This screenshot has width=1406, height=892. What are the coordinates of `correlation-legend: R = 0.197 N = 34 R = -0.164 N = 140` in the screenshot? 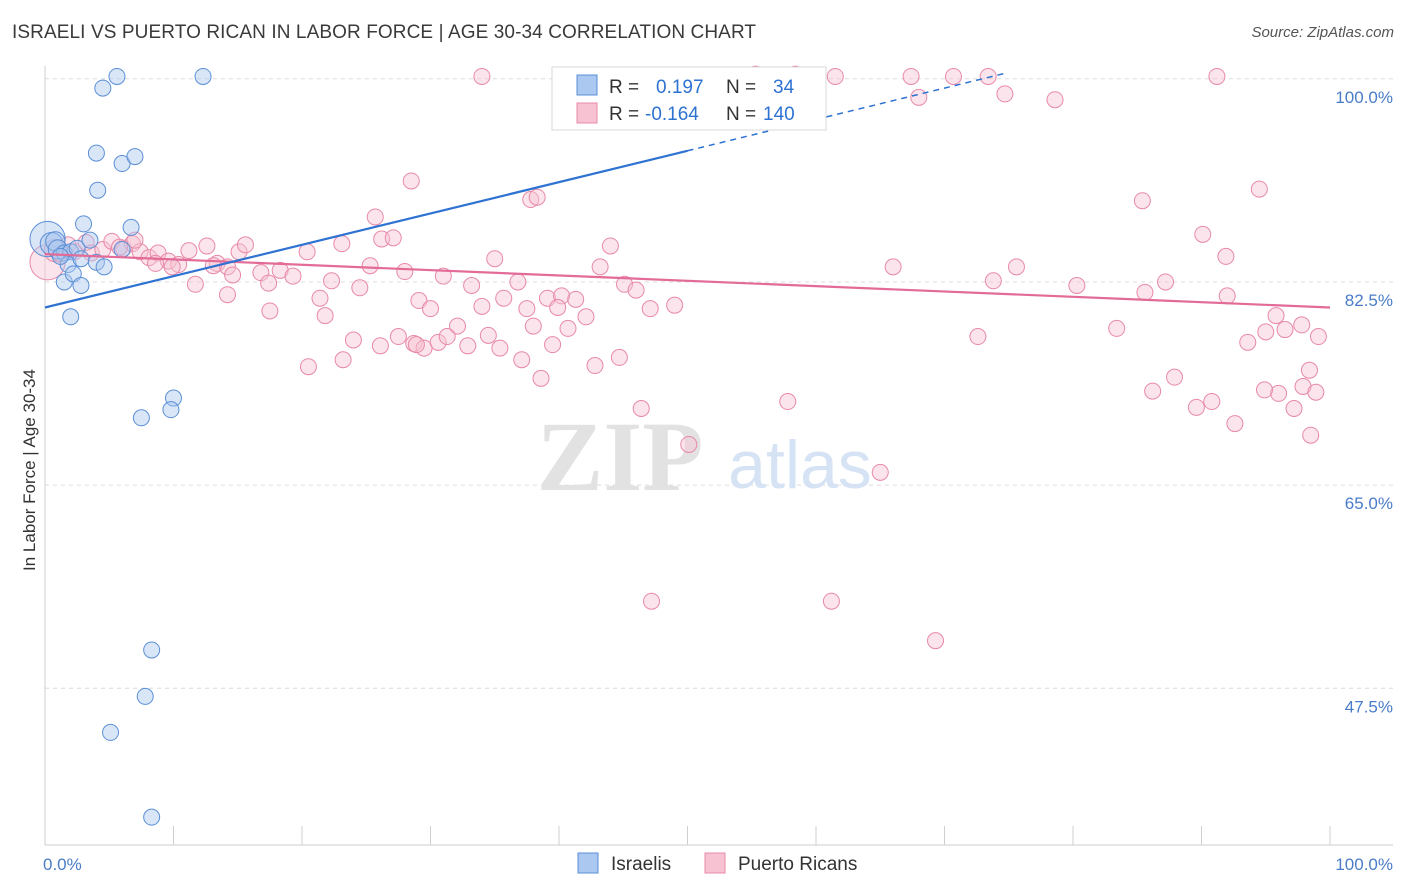 It's located at (689, 98).